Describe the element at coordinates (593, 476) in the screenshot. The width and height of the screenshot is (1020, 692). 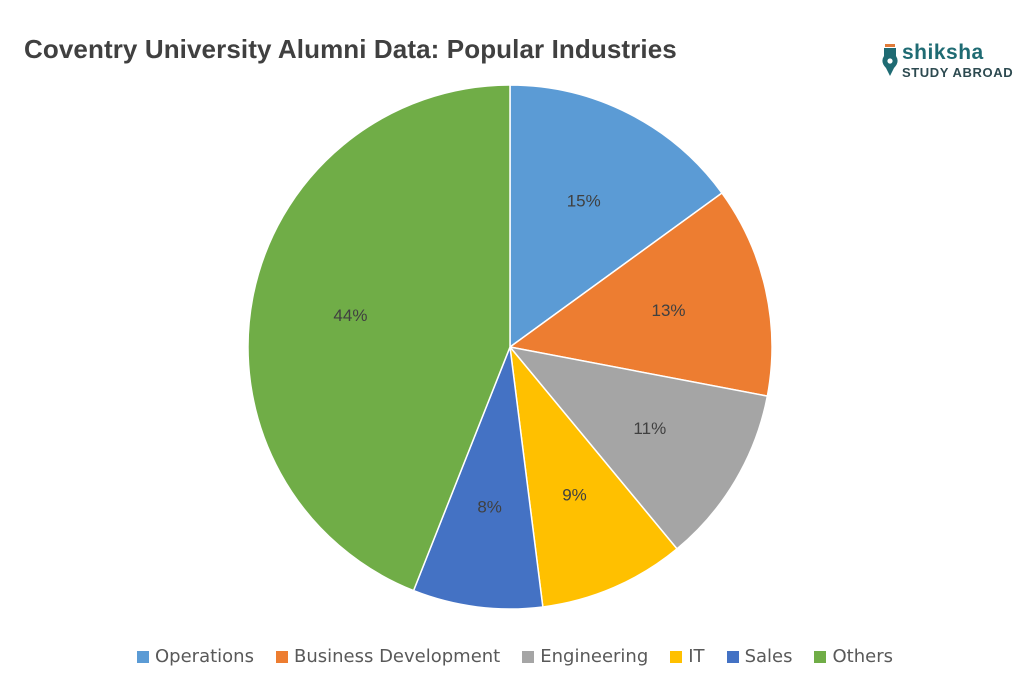
I see `pie-slice-it` at that location.